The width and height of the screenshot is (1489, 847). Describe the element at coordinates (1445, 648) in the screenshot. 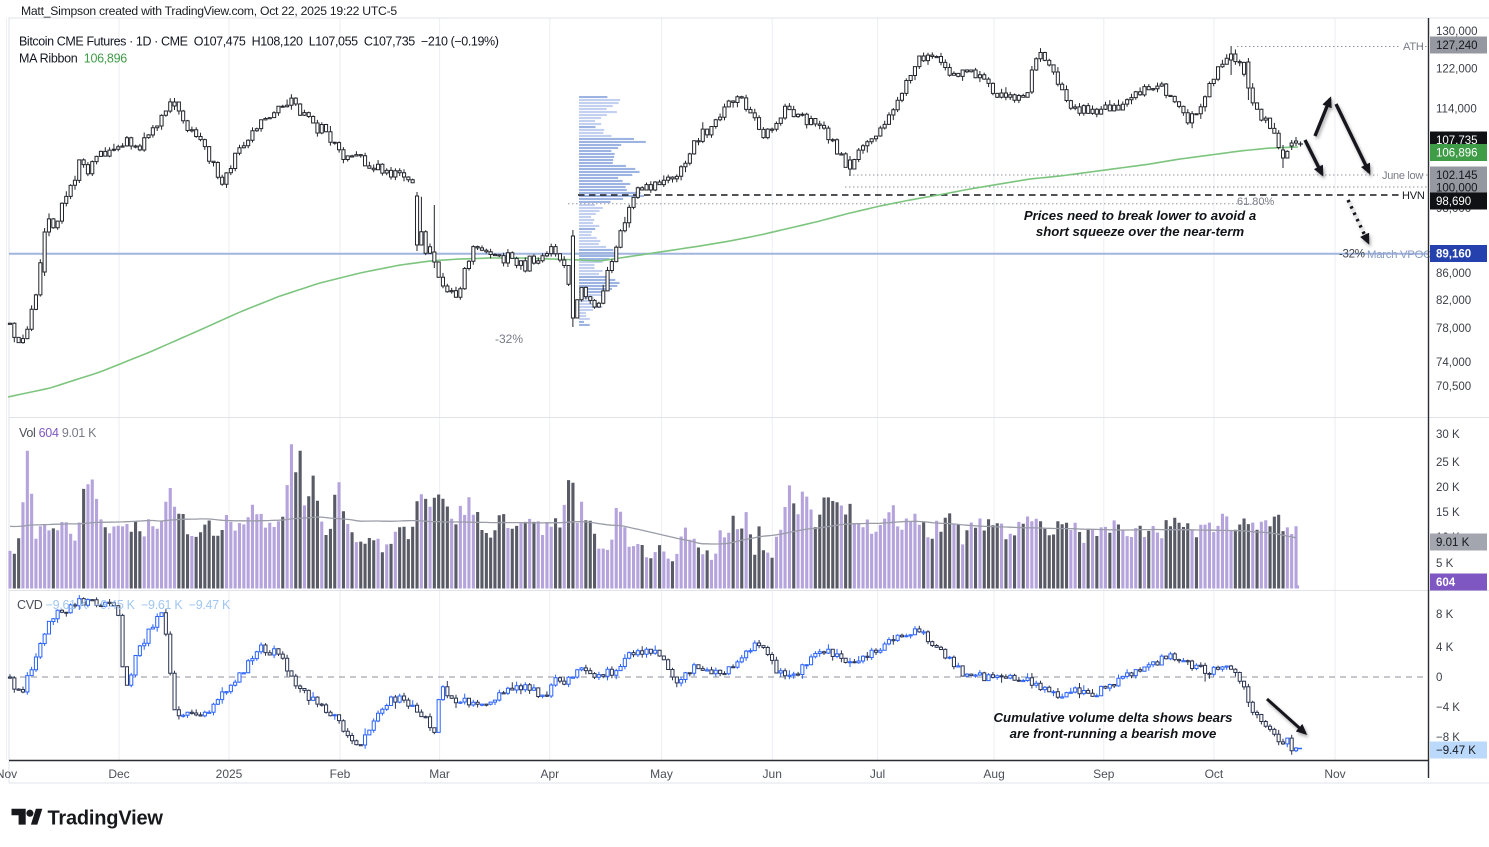

I see `svg-text: 4 K` at that location.